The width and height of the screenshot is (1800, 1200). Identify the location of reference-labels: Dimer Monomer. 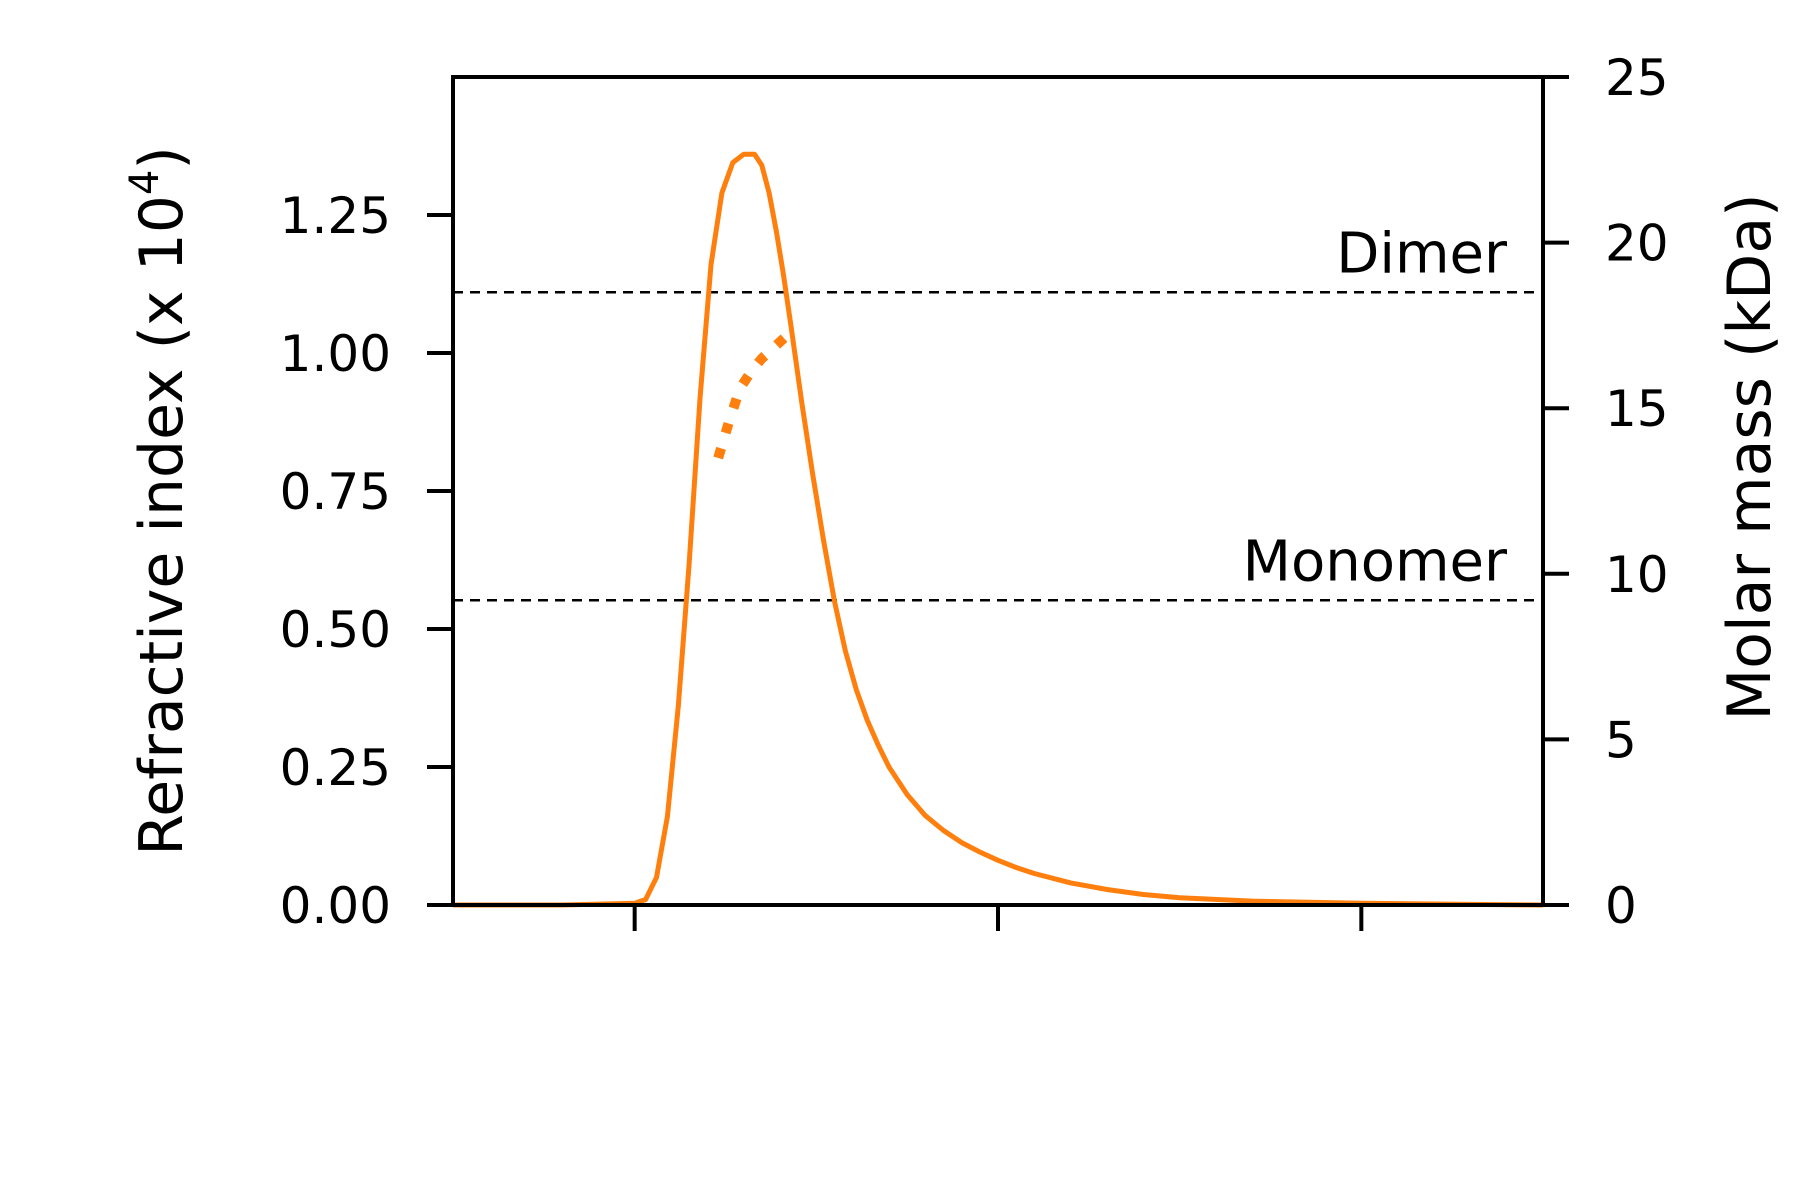
(1375, 407).